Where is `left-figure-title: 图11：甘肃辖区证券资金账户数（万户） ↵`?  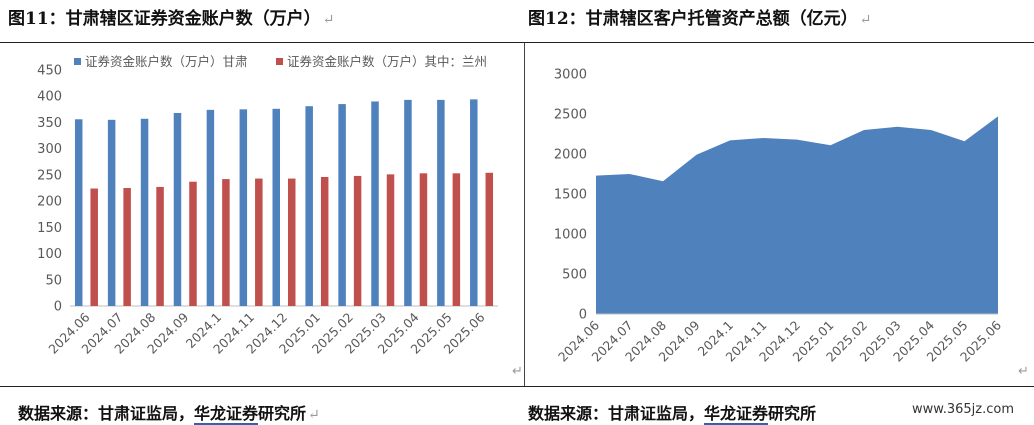
left-figure-title: 图11：甘肃辖区证券资金账户数（万户） ↵ is located at coordinates (171, 16).